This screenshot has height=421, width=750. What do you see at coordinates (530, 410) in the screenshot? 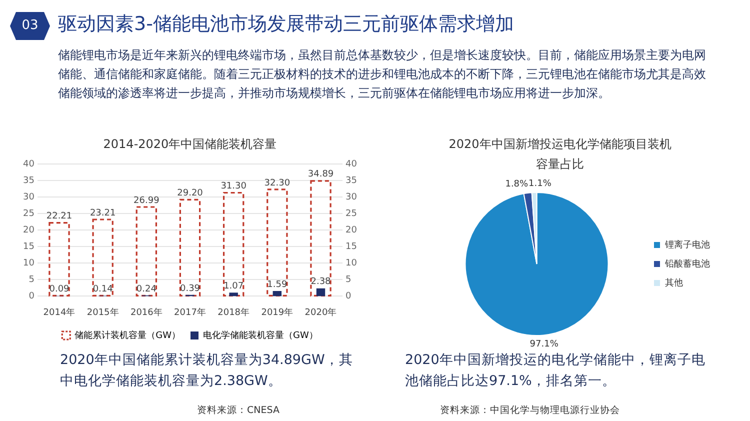
I see `text: 资料来源：中国化学与物理电源行业协会` at bounding box center [530, 410].